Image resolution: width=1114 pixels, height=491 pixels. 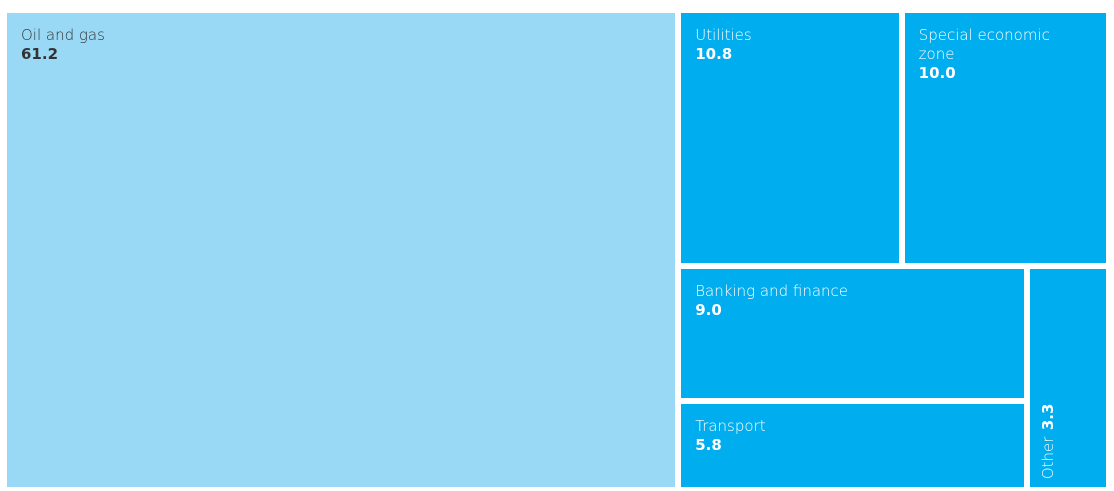 What do you see at coordinates (852, 445) in the screenshot?
I see `tile: Transport 5.8` at bounding box center [852, 445].